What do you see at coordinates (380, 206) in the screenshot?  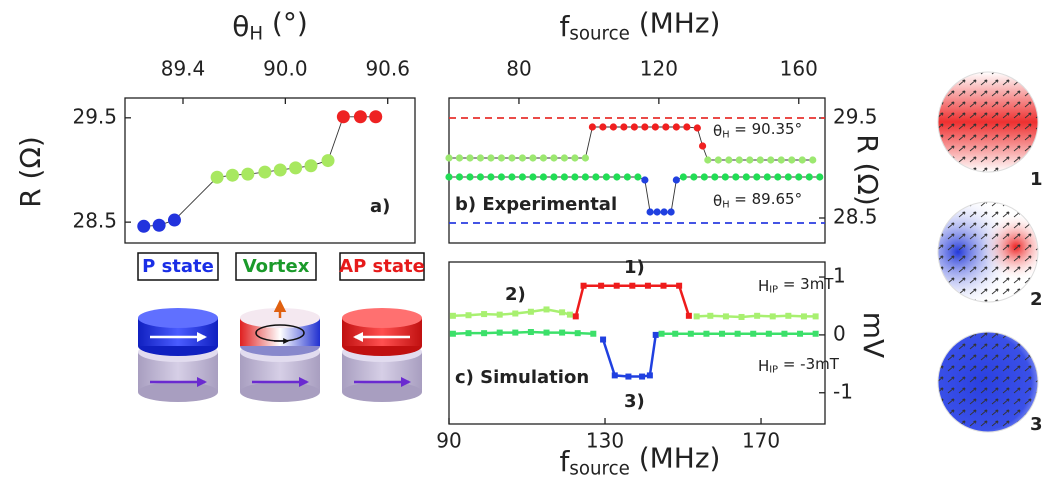 I see `annotation-main: a)` at bounding box center [380, 206].